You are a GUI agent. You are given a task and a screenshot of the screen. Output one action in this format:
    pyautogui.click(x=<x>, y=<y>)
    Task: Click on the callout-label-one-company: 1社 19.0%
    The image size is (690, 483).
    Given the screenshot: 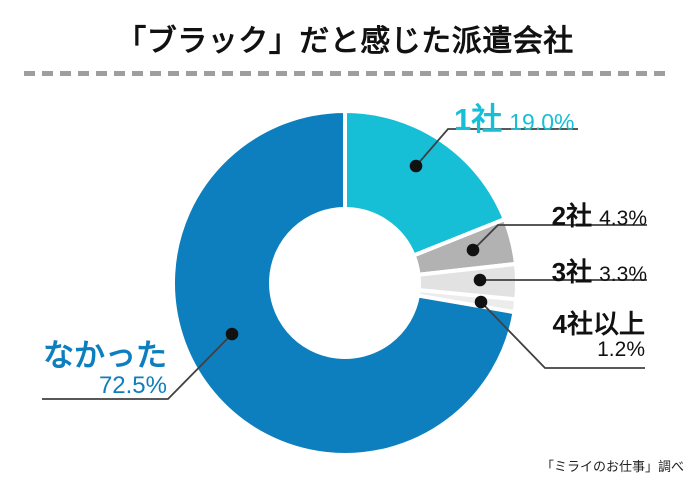 What is the action you would take?
    pyautogui.click(x=514, y=116)
    